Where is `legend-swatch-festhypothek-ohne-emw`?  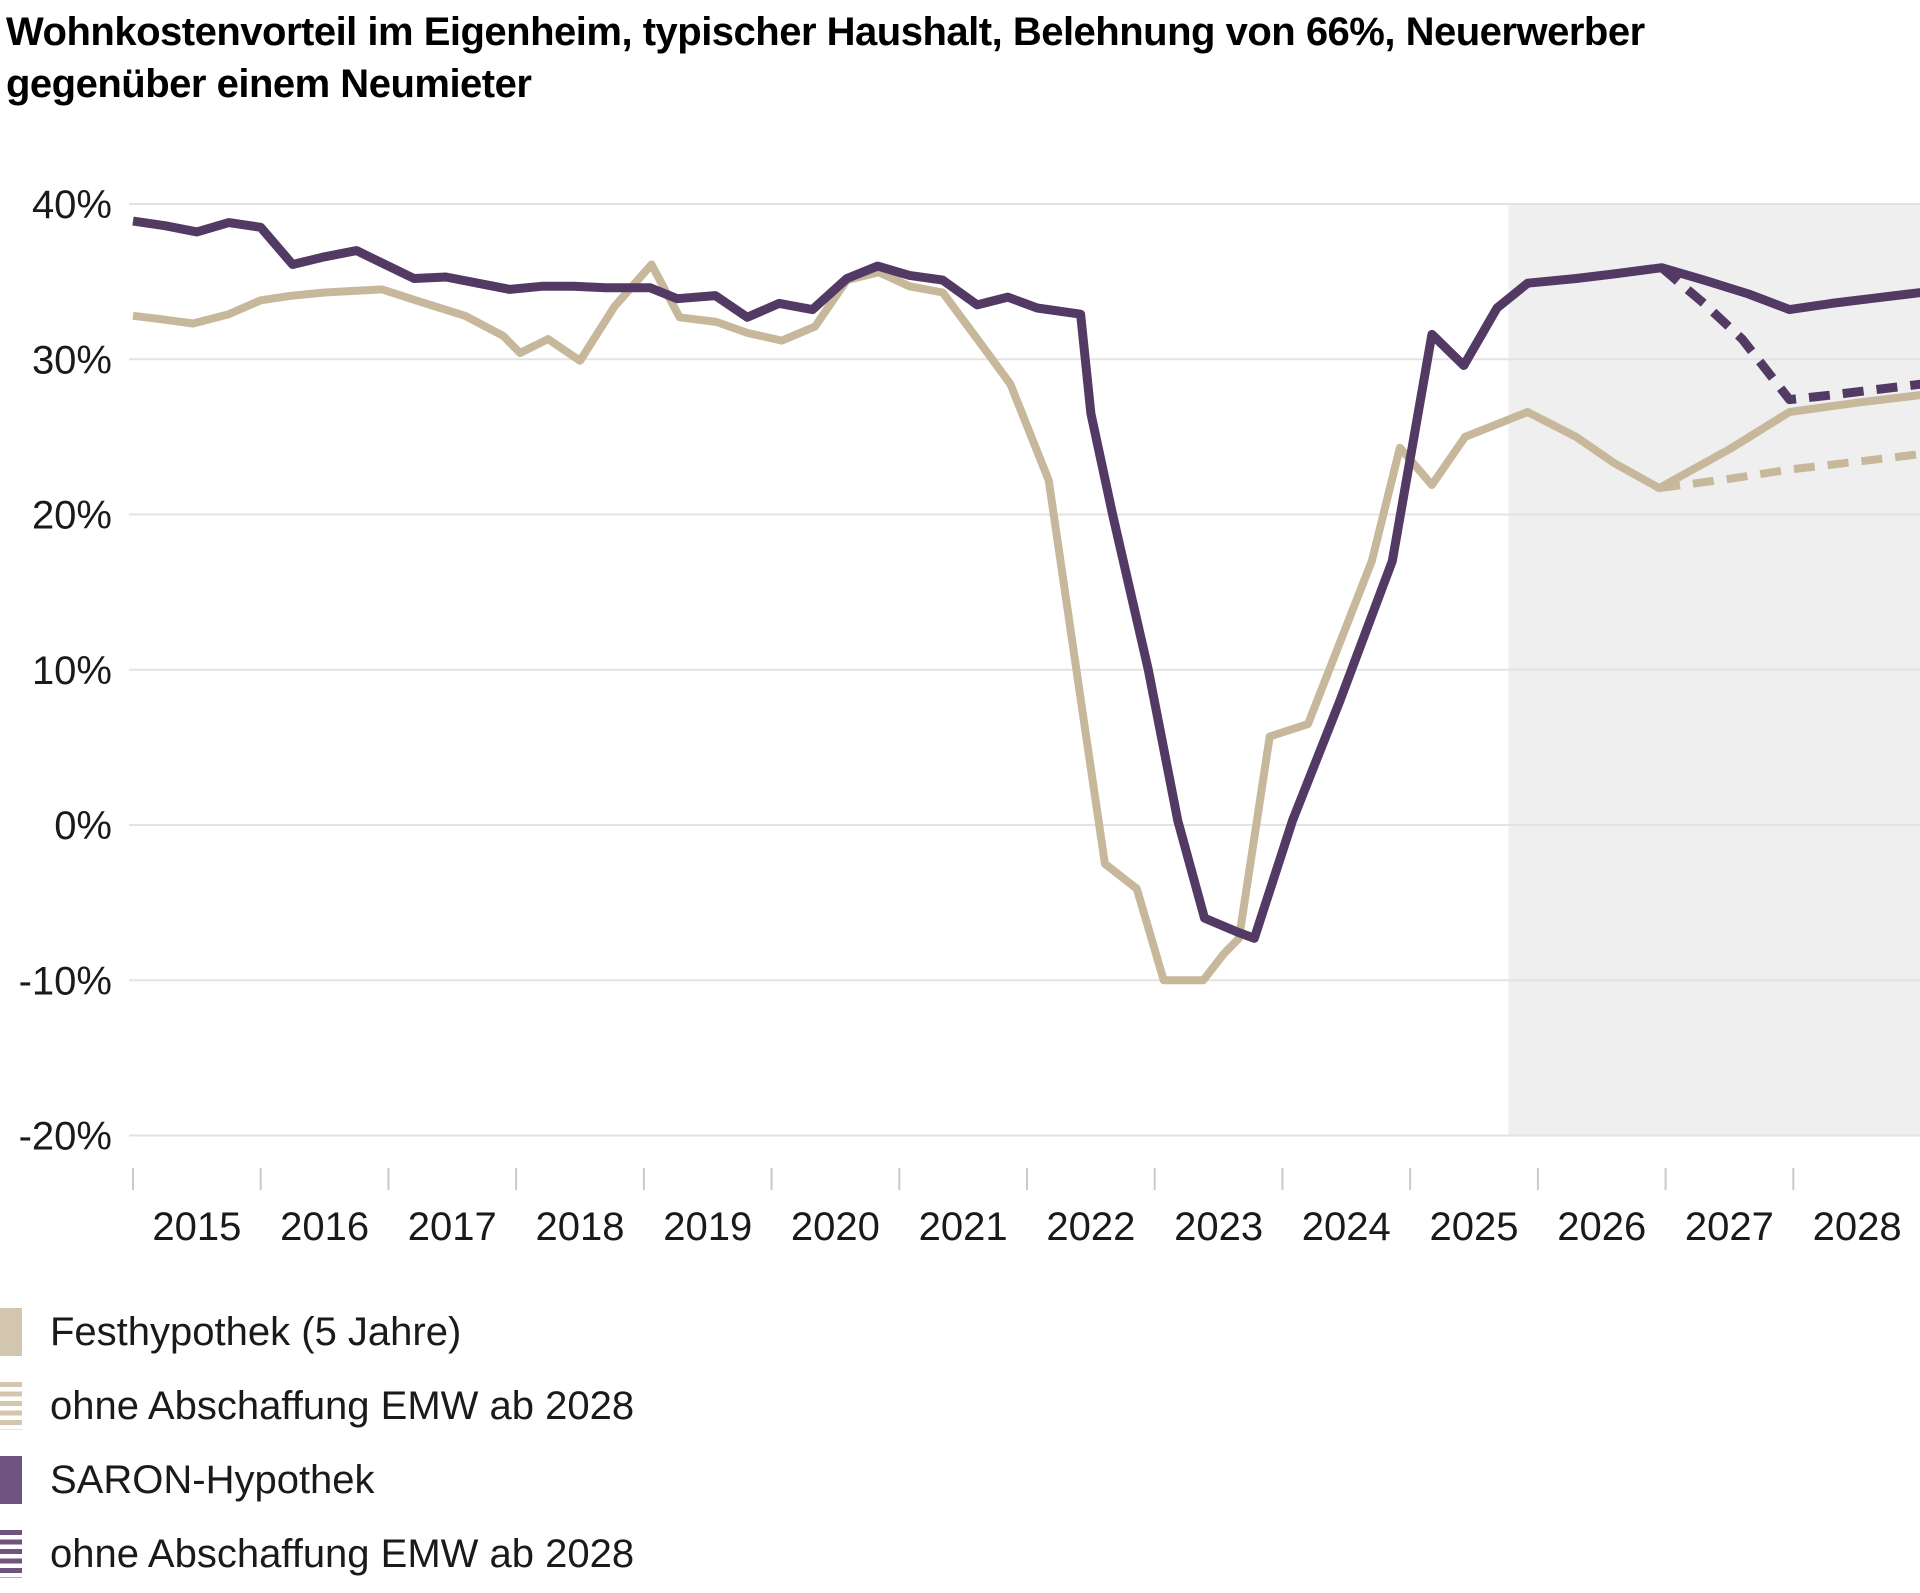
legend-swatch-festhypothek-ohne-emw is located at coordinates (11, 1406).